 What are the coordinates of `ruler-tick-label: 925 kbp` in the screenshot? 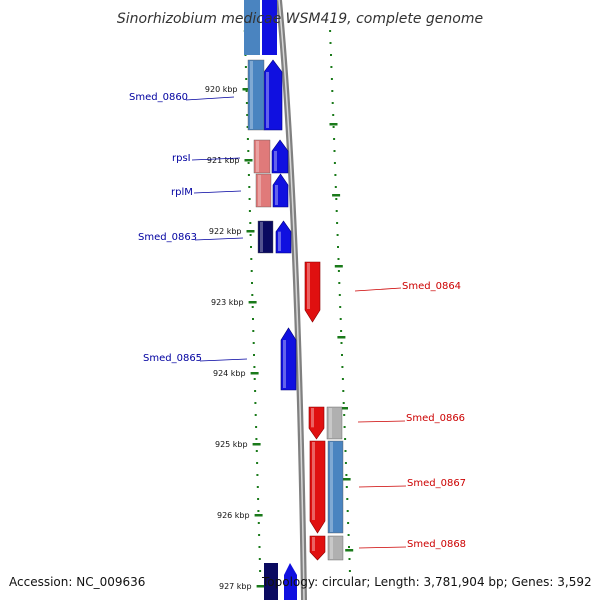 It's located at (231, 444).